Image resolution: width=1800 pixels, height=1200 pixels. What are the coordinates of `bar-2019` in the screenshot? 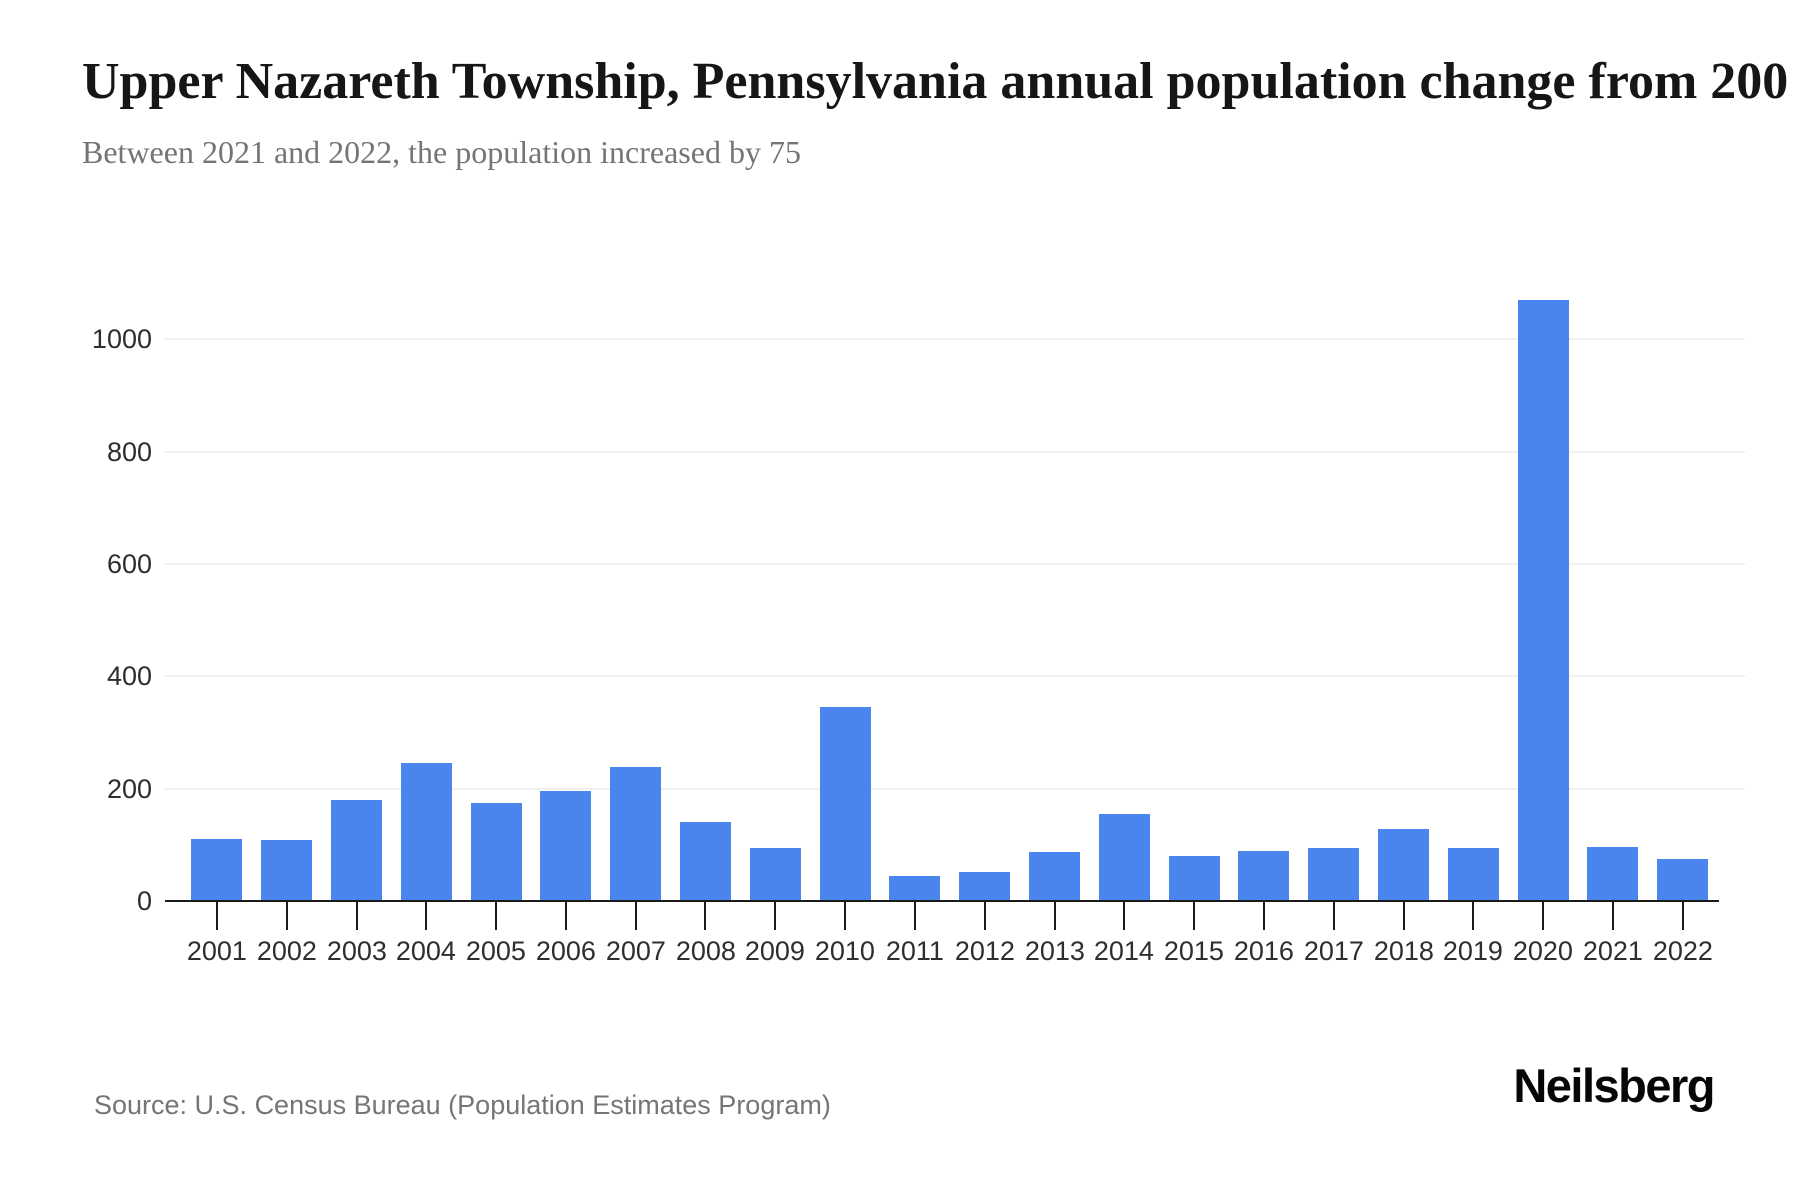 It's located at (1473, 874).